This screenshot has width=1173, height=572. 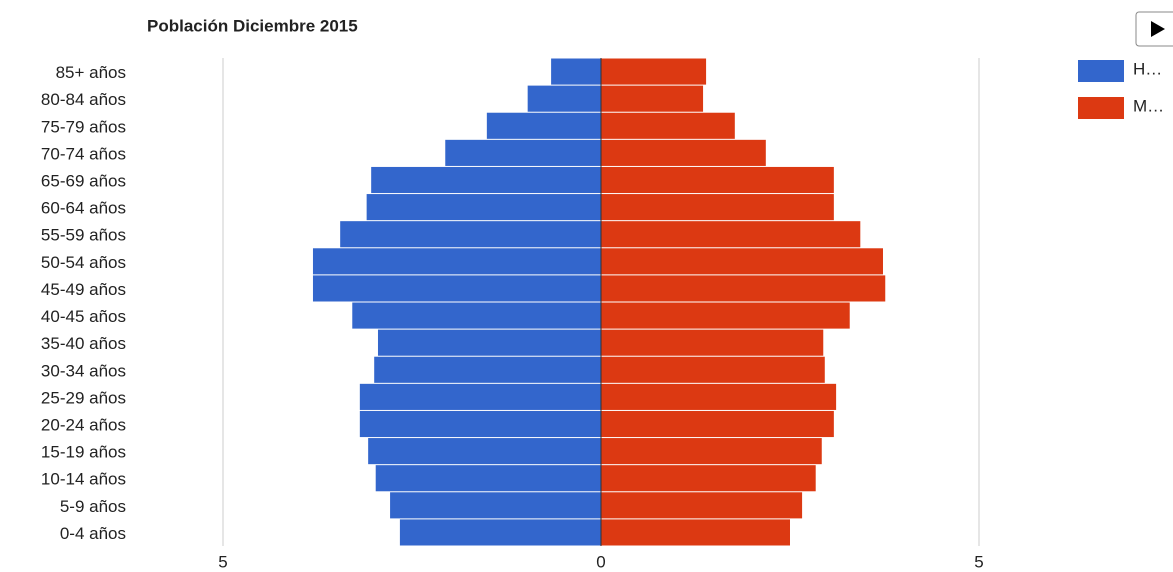 What do you see at coordinates (91, 72) in the screenshot?
I see `y-tick-label: 85+ años` at bounding box center [91, 72].